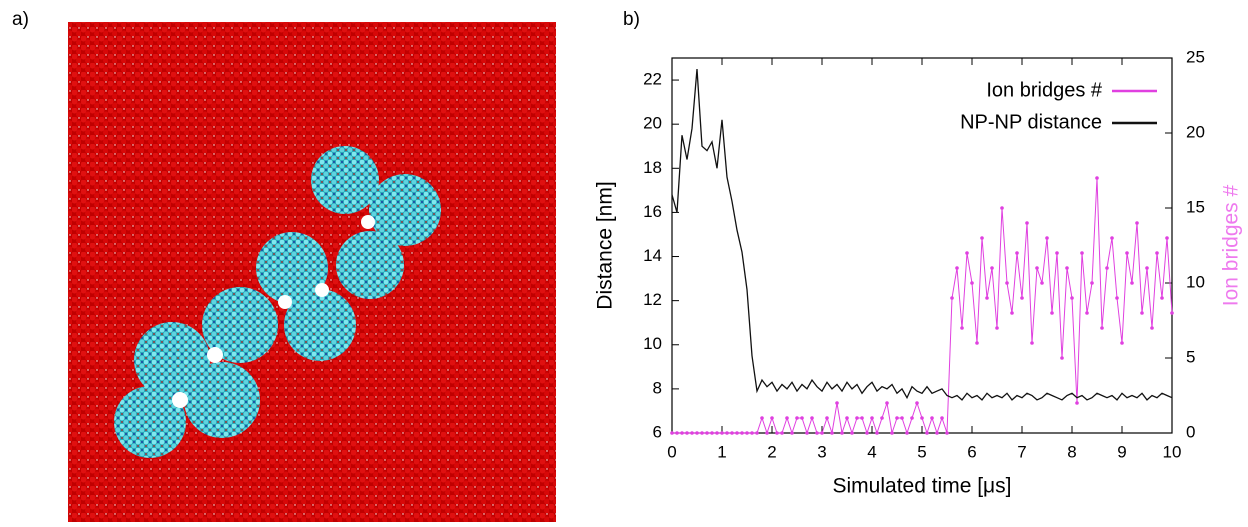  What do you see at coordinates (652, 79) in the screenshot?
I see `y-tick-label: 22` at bounding box center [652, 79].